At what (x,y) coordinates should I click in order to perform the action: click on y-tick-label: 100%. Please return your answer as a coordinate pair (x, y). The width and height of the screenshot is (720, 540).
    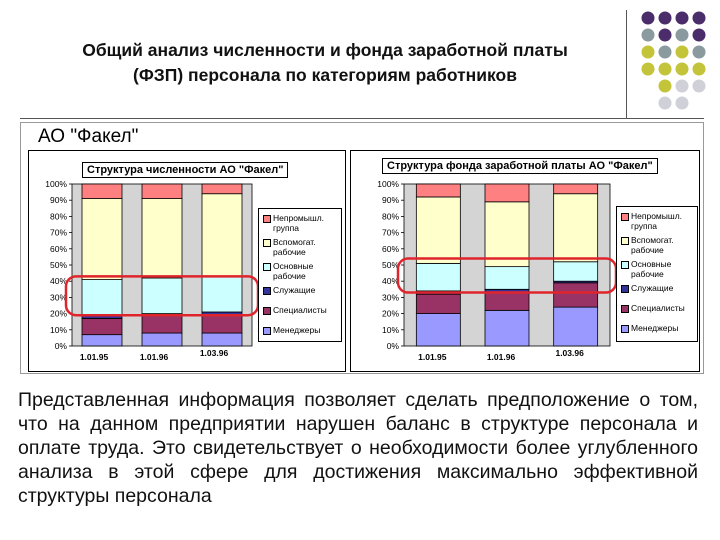
    Looking at the image, I should click on (56, 184).